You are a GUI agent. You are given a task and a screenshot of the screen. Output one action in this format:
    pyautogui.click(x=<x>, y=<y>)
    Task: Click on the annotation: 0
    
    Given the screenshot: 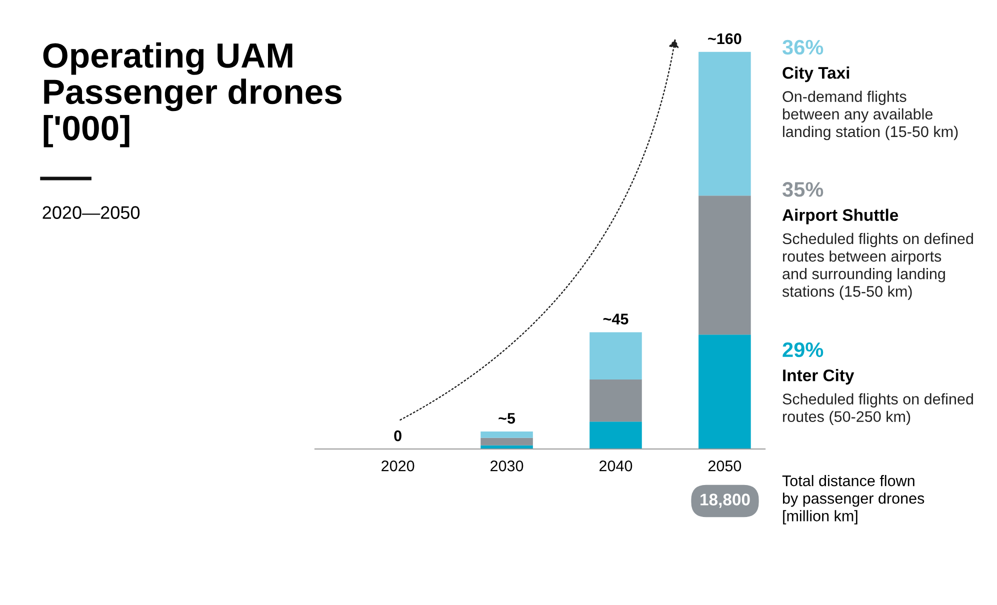 What is the action you would take?
    pyautogui.click(x=398, y=436)
    